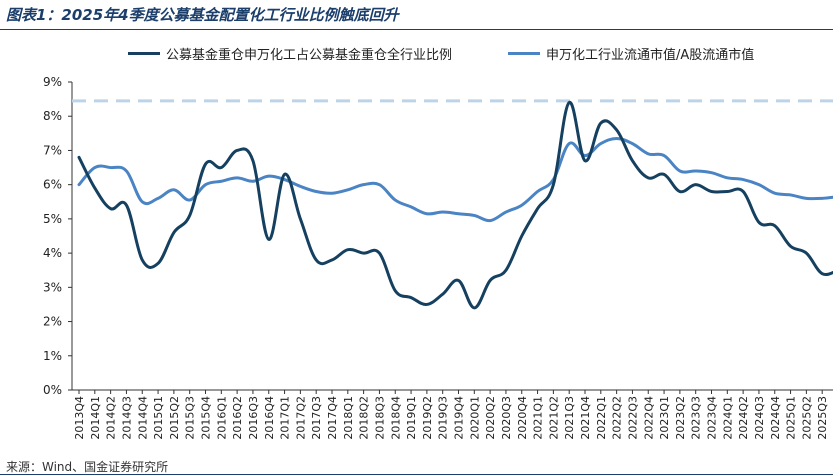  What do you see at coordinates (632, 418) in the screenshot?
I see `x-tick-label: 2022Q3` at bounding box center [632, 418].